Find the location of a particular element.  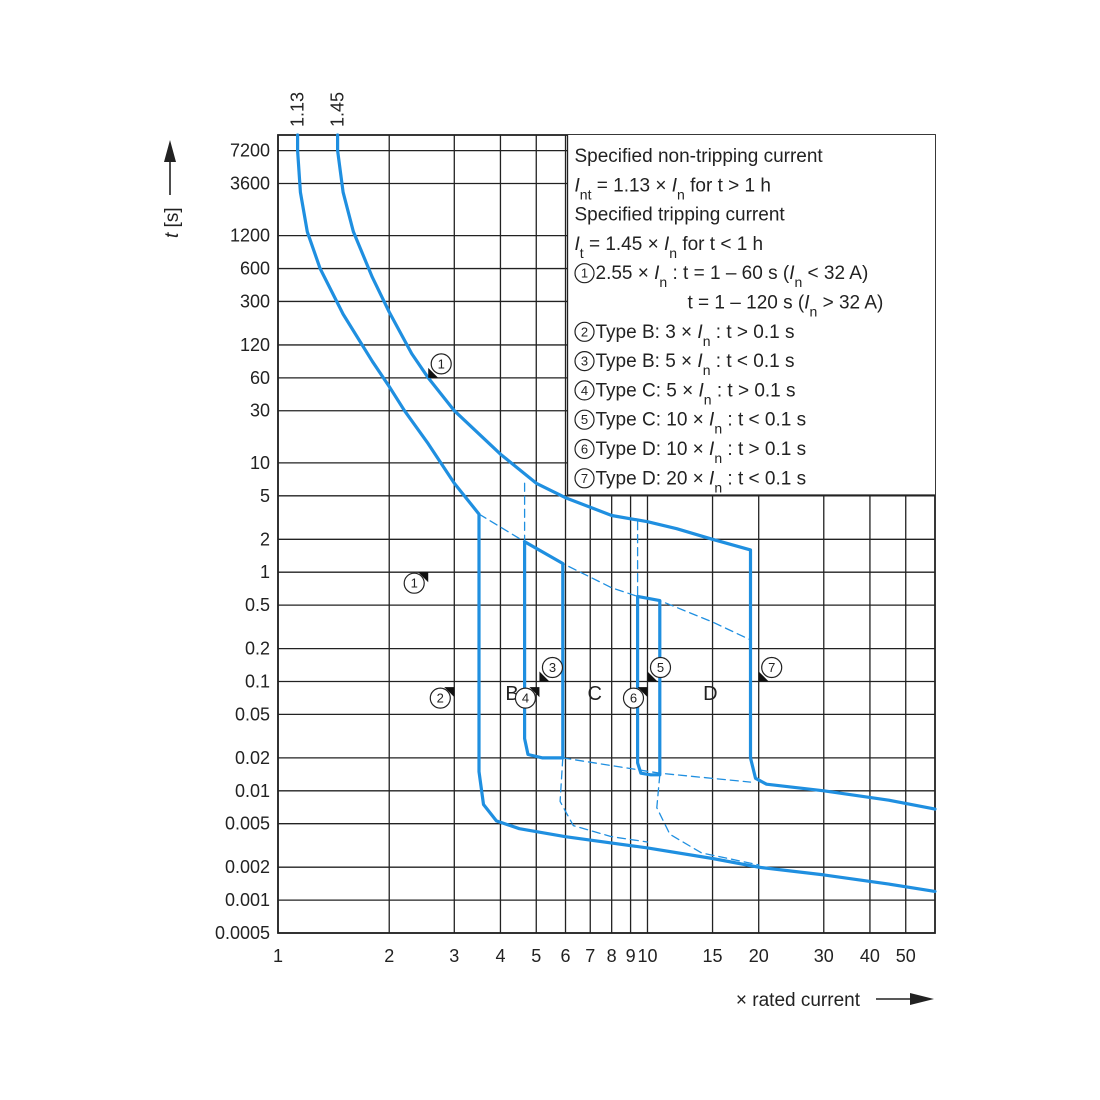

legend-marker-number: 7 is located at coordinates (584, 478).